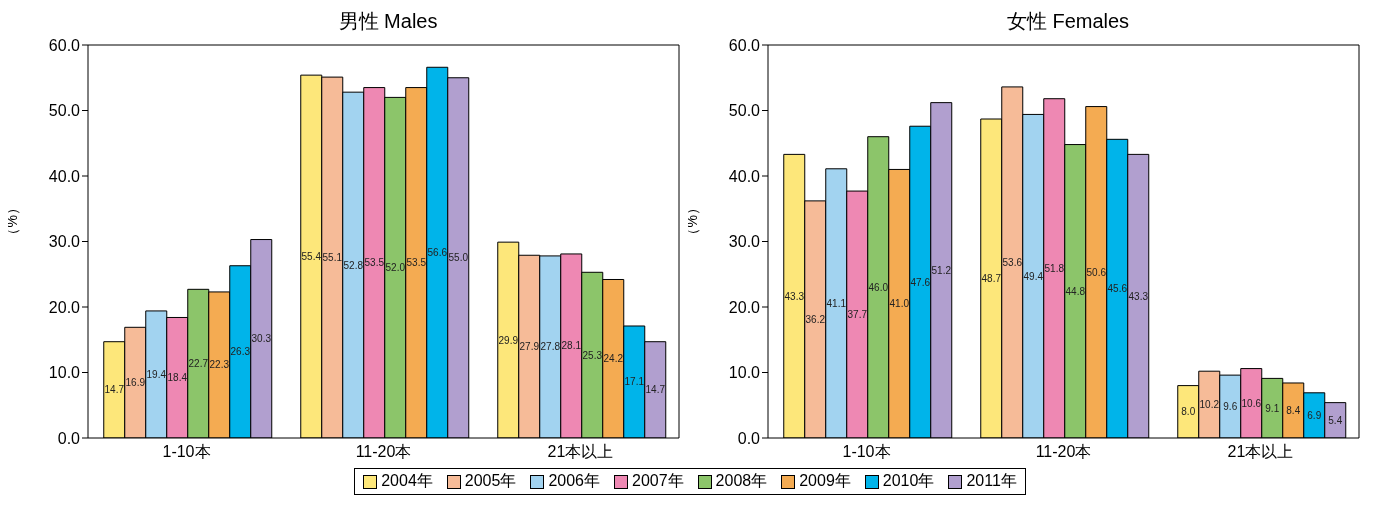  What do you see at coordinates (1012, 262) in the screenshot?
I see `data-label: 53.6` at bounding box center [1012, 262].